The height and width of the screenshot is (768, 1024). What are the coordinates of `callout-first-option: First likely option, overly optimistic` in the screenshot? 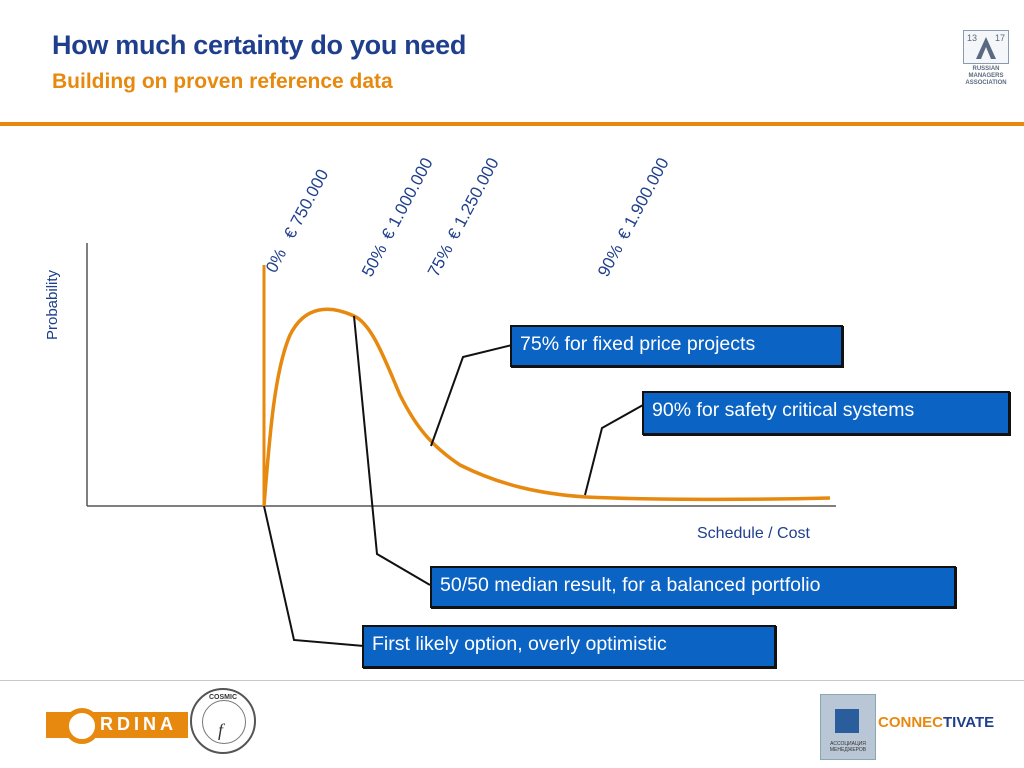 It's located at (569, 646).